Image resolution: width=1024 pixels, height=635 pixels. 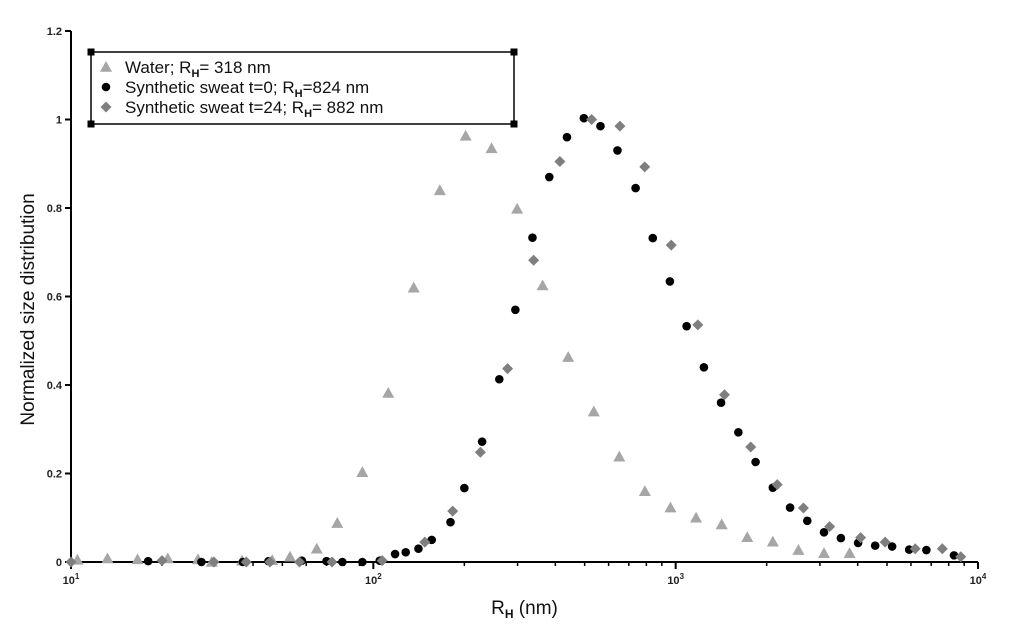 I want to click on y-tick-label: 0.6, so click(x=54, y=298).